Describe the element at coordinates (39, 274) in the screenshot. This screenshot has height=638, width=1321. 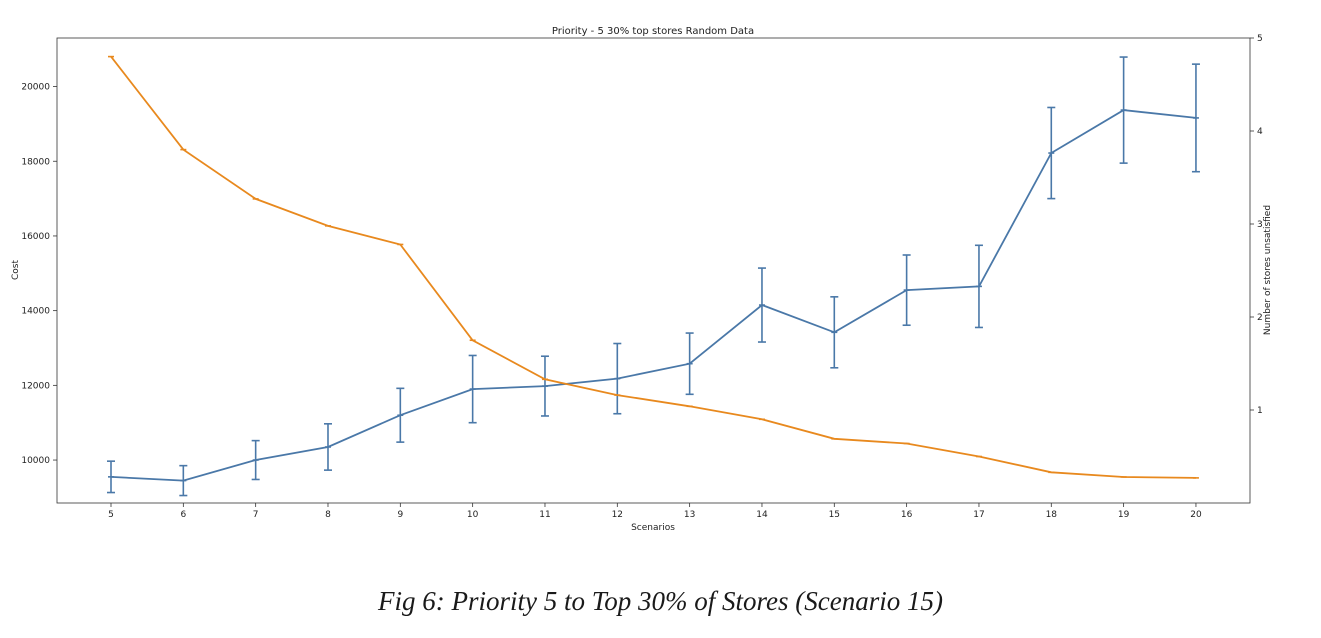
I see `y-axis-left-ticks: 10000 12000 14000 16000 18000 20000` at that location.